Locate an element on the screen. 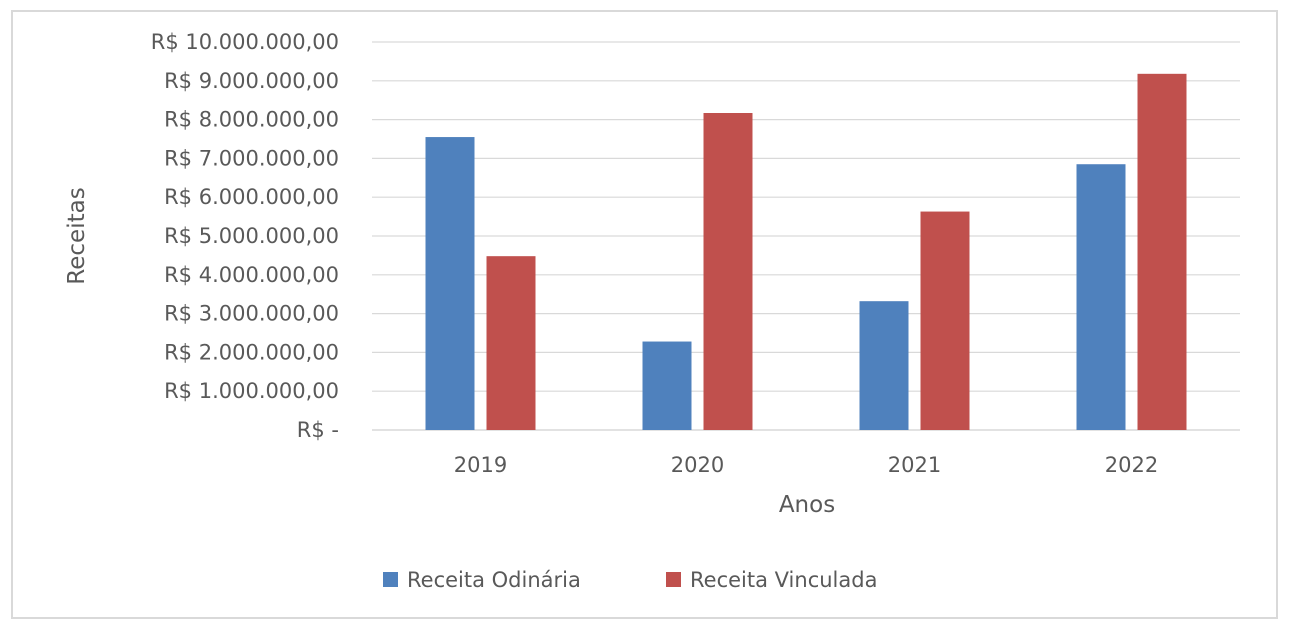 The height and width of the screenshot is (632, 1289). y-tick-label: R$ 7.000.000,00 is located at coordinates (251, 158).